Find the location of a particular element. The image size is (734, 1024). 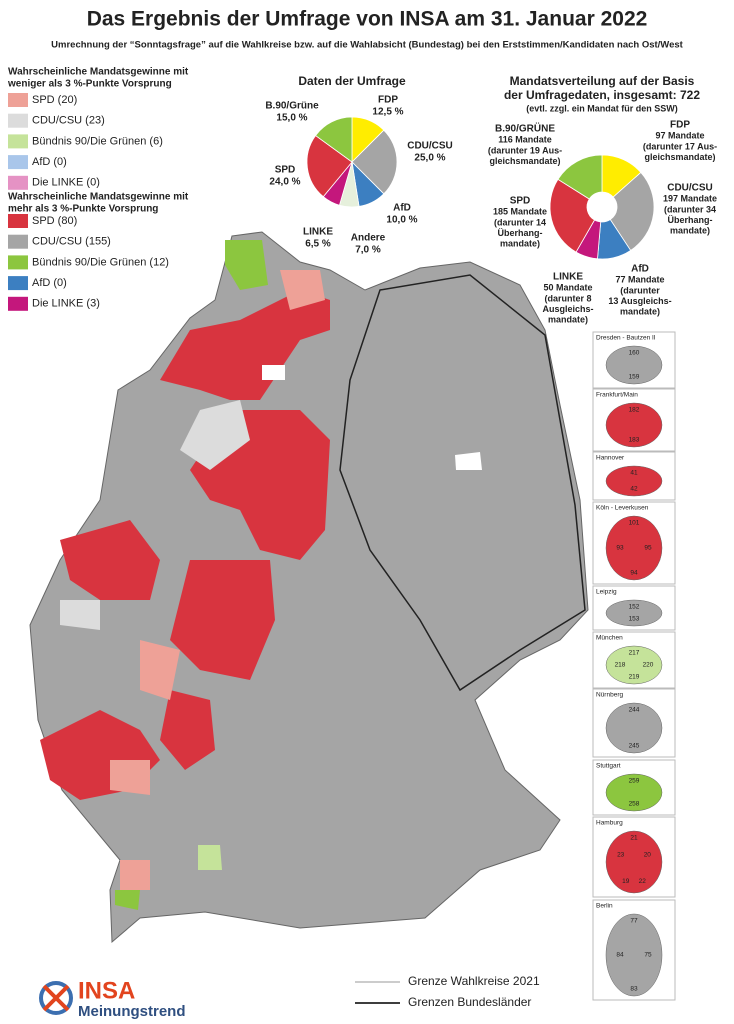

slice-note: (darunter is located at coordinates (640, 290).